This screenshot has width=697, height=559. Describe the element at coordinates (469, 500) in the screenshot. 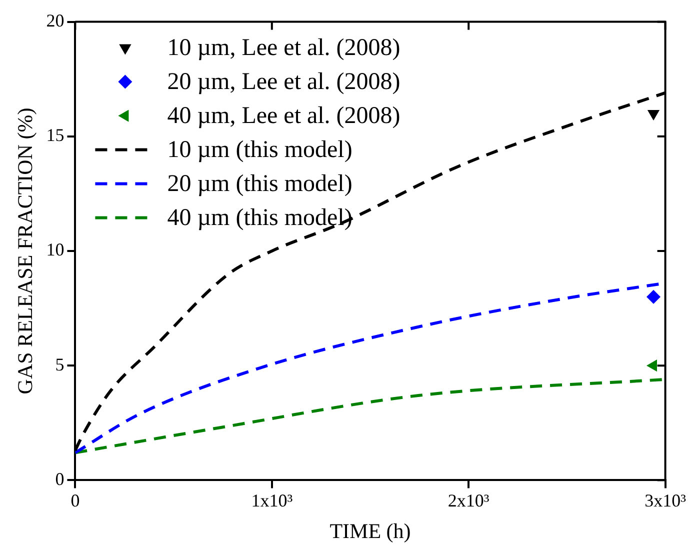

I see `x-tick-label: 2x10³` at that location.